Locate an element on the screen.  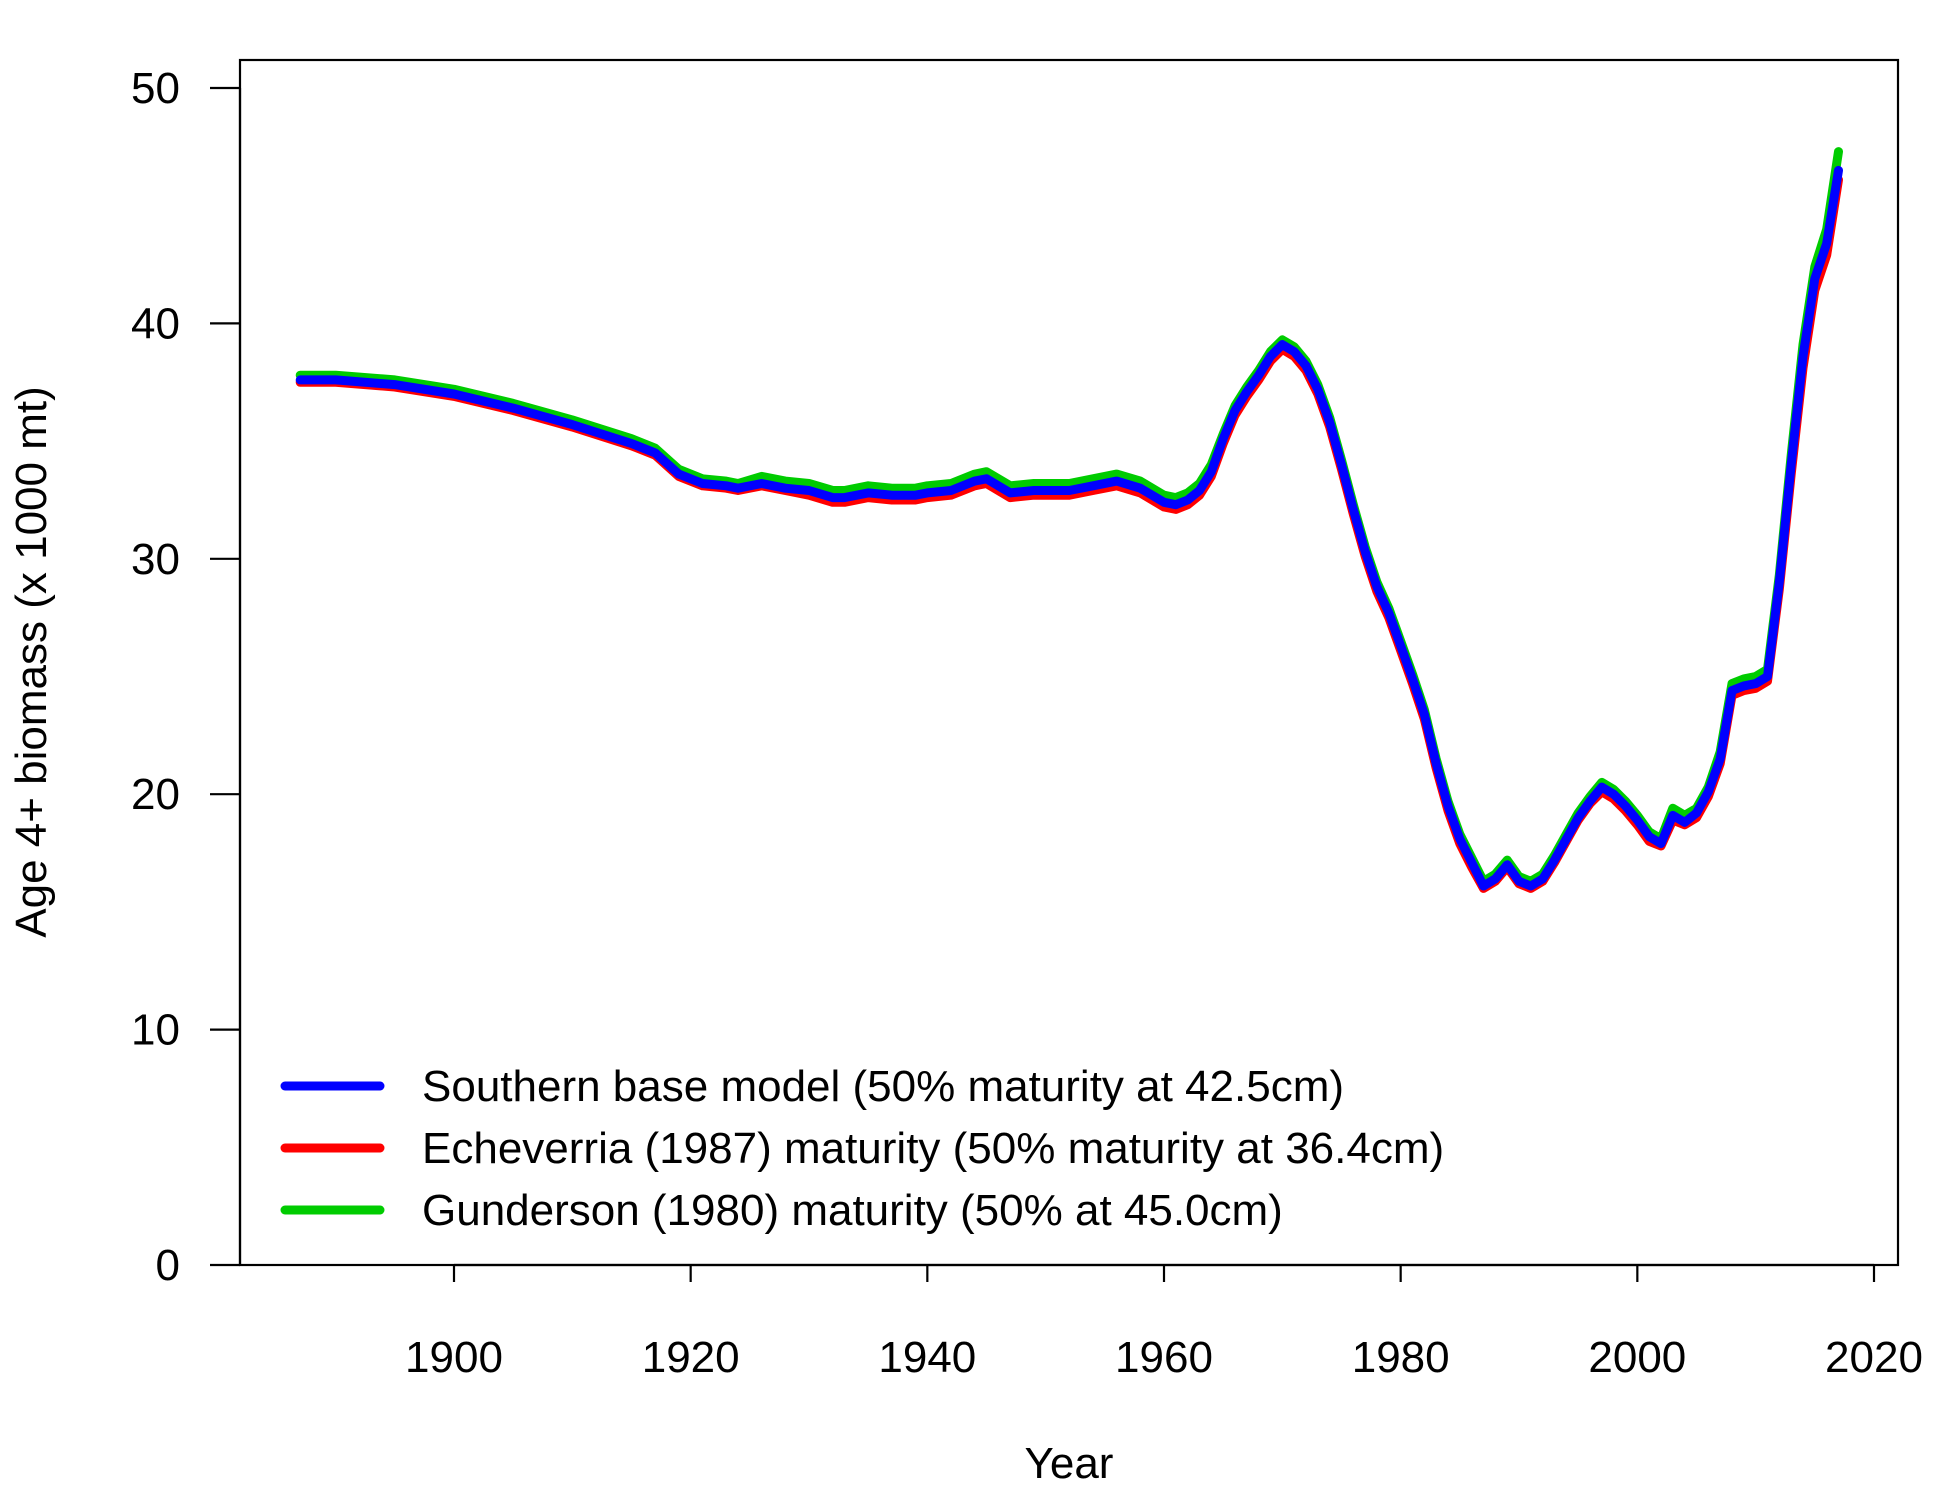
y-tick-label: 20 is located at coordinates (155, 794).